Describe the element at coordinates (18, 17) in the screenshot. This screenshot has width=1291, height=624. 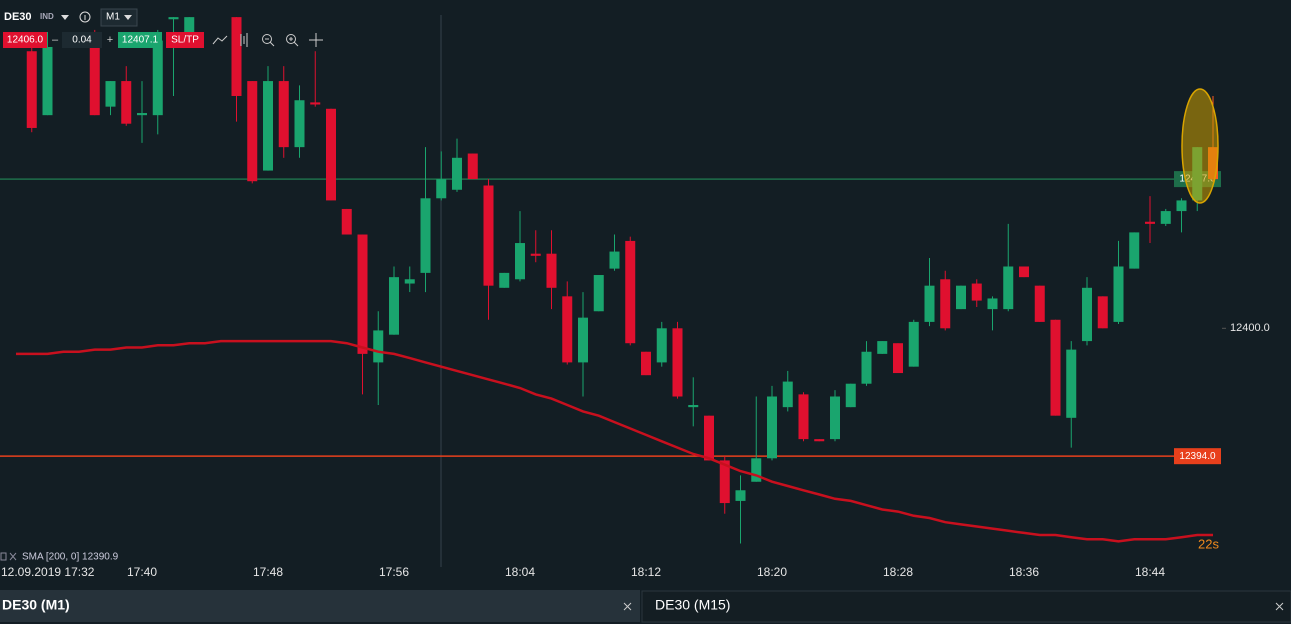
I see `symbol: DE30` at that location.